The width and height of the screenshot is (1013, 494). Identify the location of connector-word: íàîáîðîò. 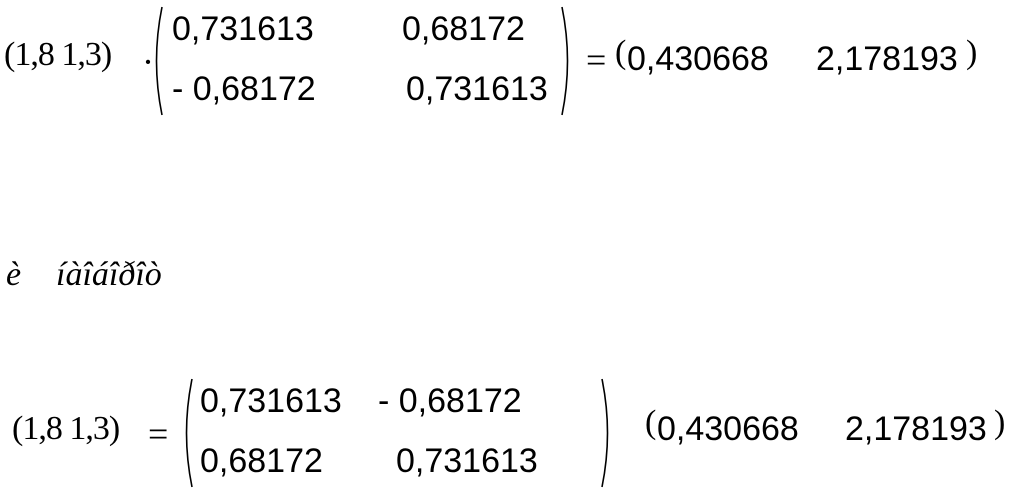
(109, 274).